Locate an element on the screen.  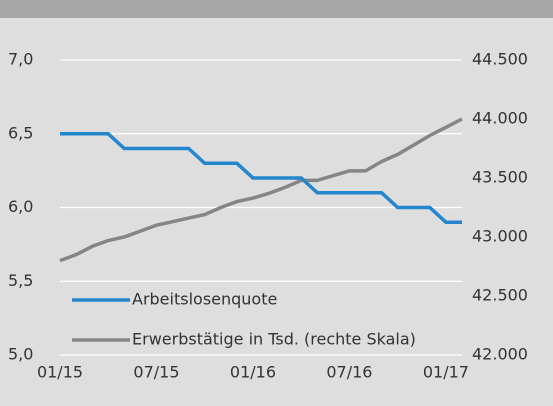
y-tick-label: 7,0 is located at coordinates (20, 59).